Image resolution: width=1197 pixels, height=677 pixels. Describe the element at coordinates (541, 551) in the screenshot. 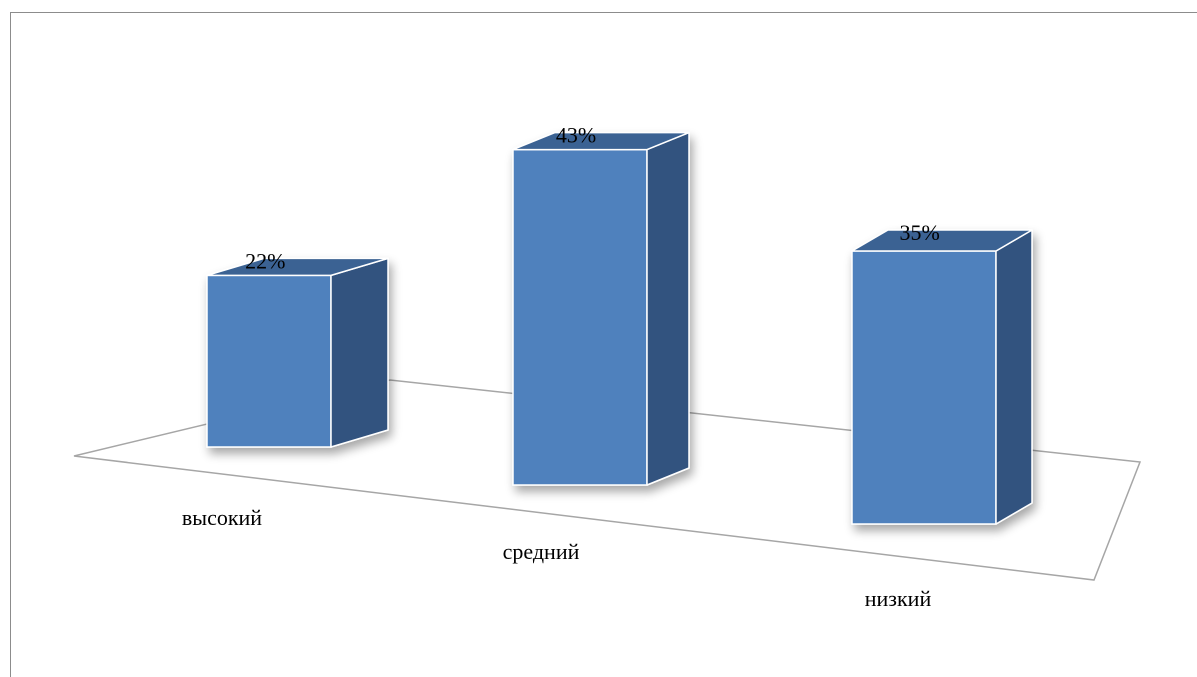

I see `category-label-1: средний` at that location.